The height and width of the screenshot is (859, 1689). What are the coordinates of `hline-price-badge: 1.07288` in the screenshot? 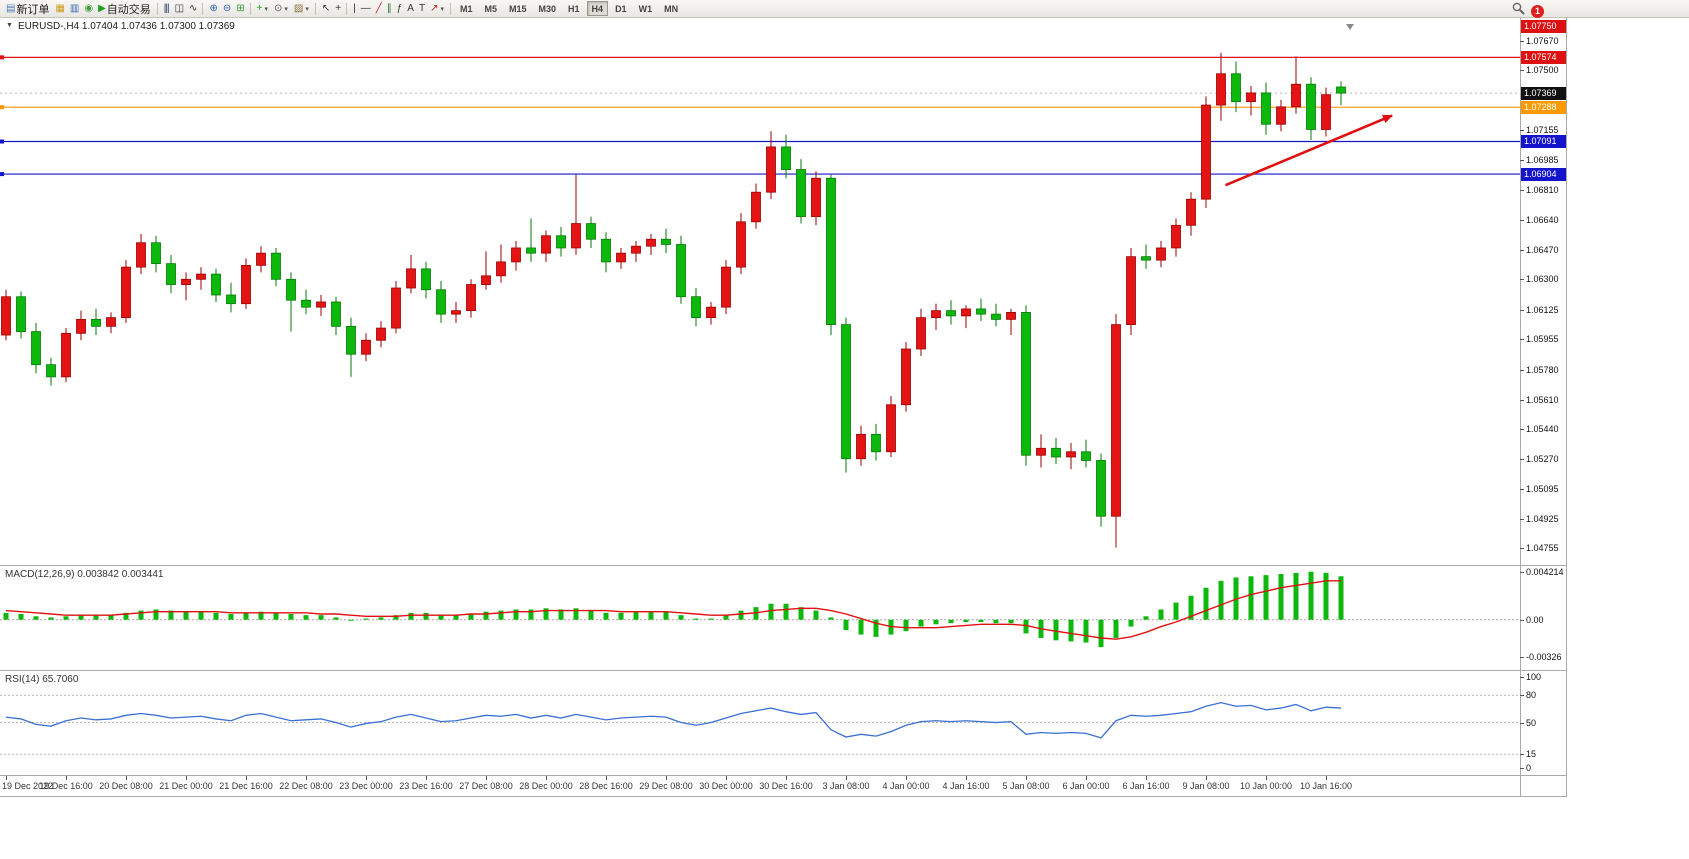 It's located at (1543, 107).